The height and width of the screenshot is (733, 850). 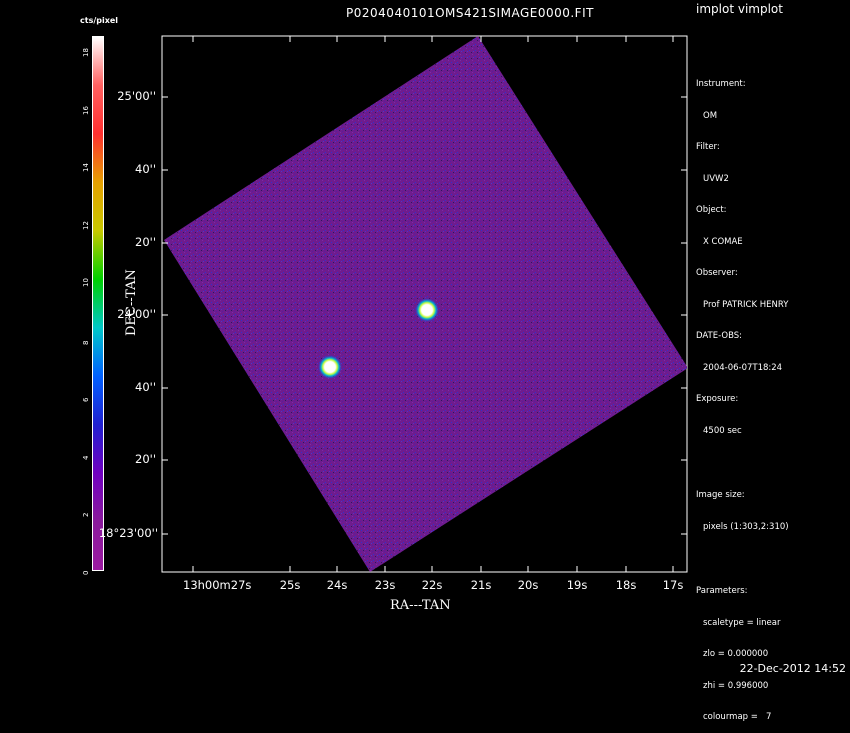 I want to click on image-size-label: Image size:, so click(x=720, y=495).